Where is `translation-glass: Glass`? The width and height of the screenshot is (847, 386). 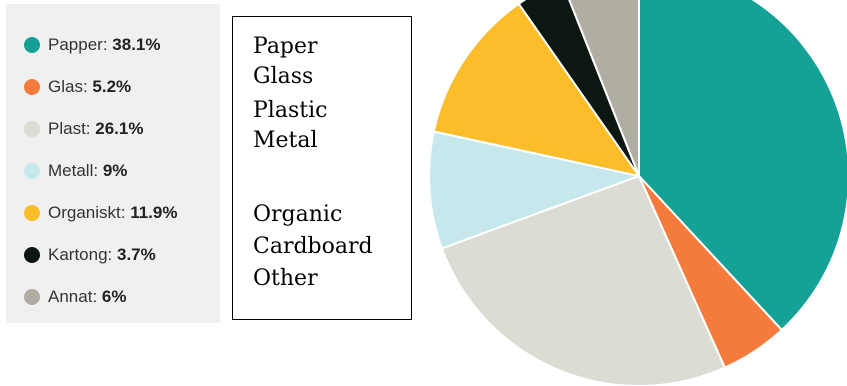 translation-glass: Glass is located at coordinates (283, 76).